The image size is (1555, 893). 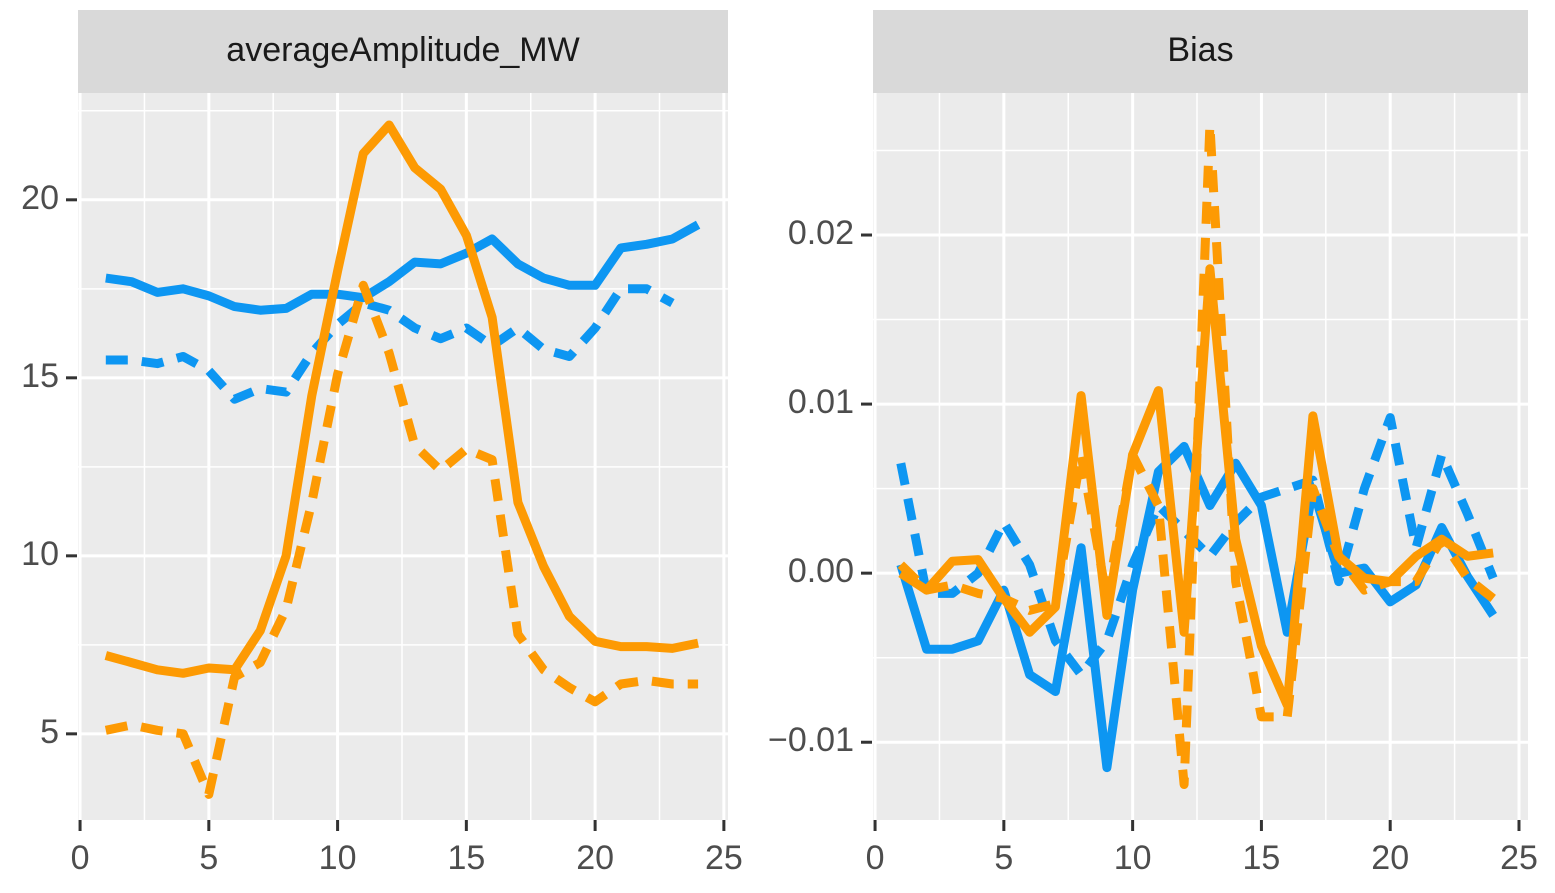 I want to click on y-tick-label: 0.02, so click(x=821, y=233).